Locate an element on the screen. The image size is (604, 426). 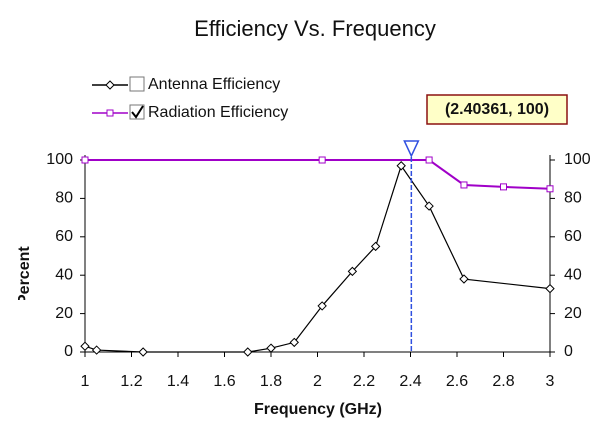
y2-tick-label: 80 is located at coordinates (573, 198).